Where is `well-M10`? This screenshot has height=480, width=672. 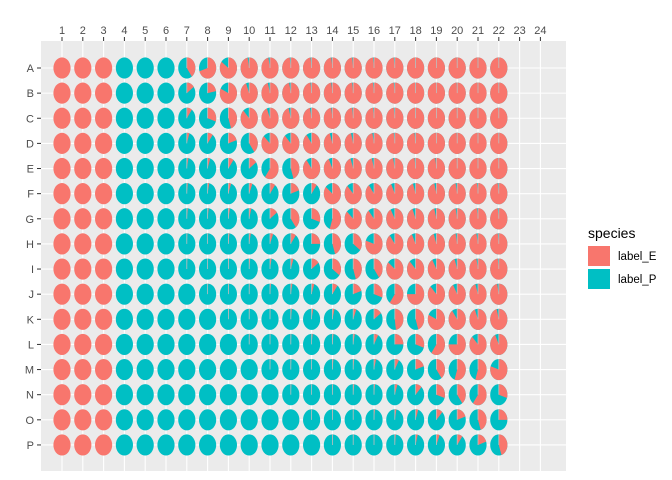 well-M10 is located at coordinates (249, 369).